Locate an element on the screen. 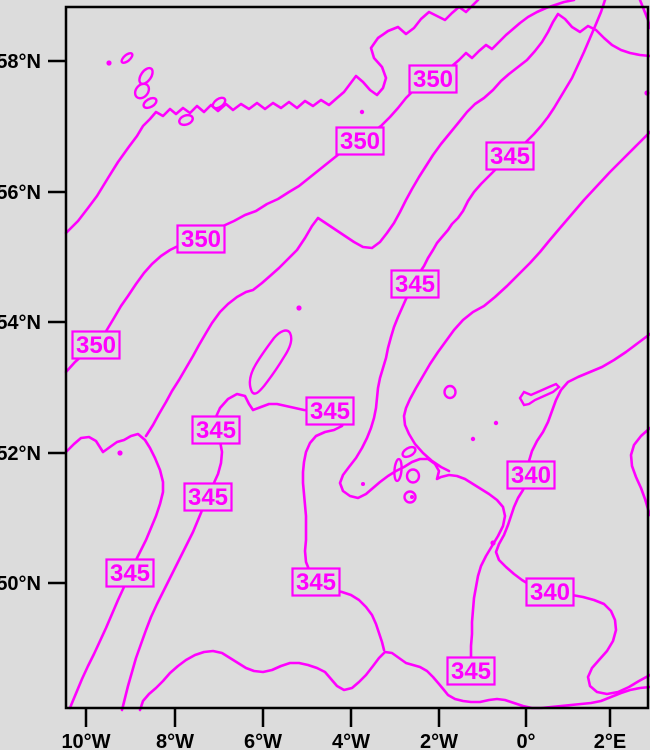  lat-tick-label: 58°N is located at coordinates (20, 62).